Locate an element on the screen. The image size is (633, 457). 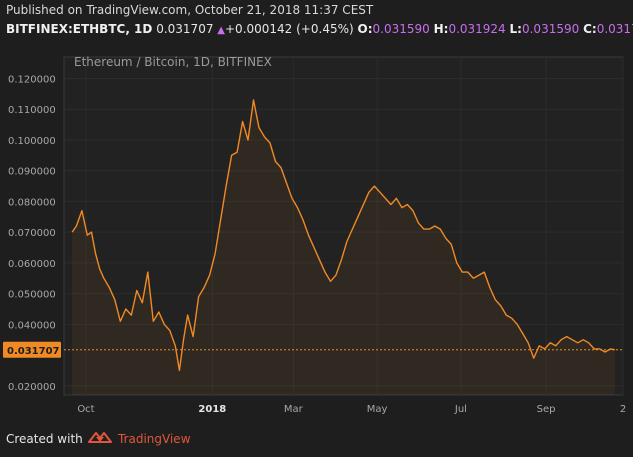
x-tick-label: 2 is located at coordinates (623, 409).